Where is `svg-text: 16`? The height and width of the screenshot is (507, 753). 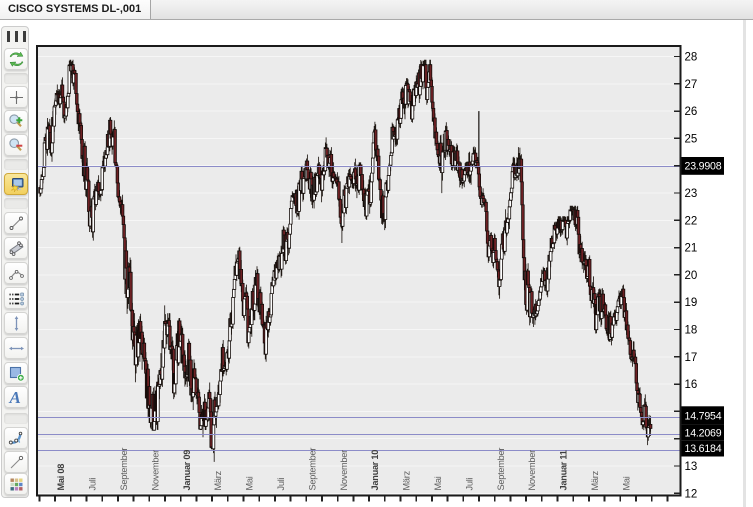 svg-text: 16 is located at coordinates (691, 385).